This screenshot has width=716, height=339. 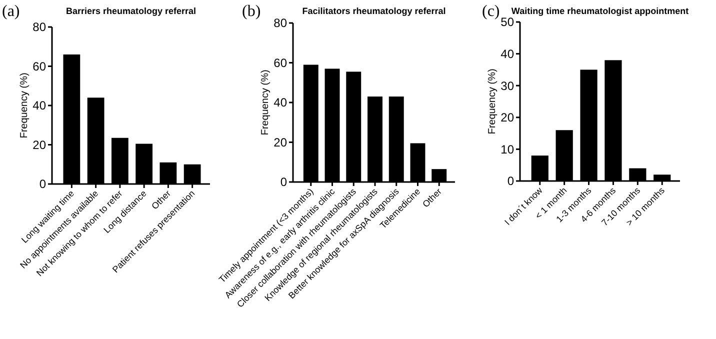 What do you see at coordinates (11, 11) in the screenshot?
I see `text: (a)` at bounding box center [11, 11].